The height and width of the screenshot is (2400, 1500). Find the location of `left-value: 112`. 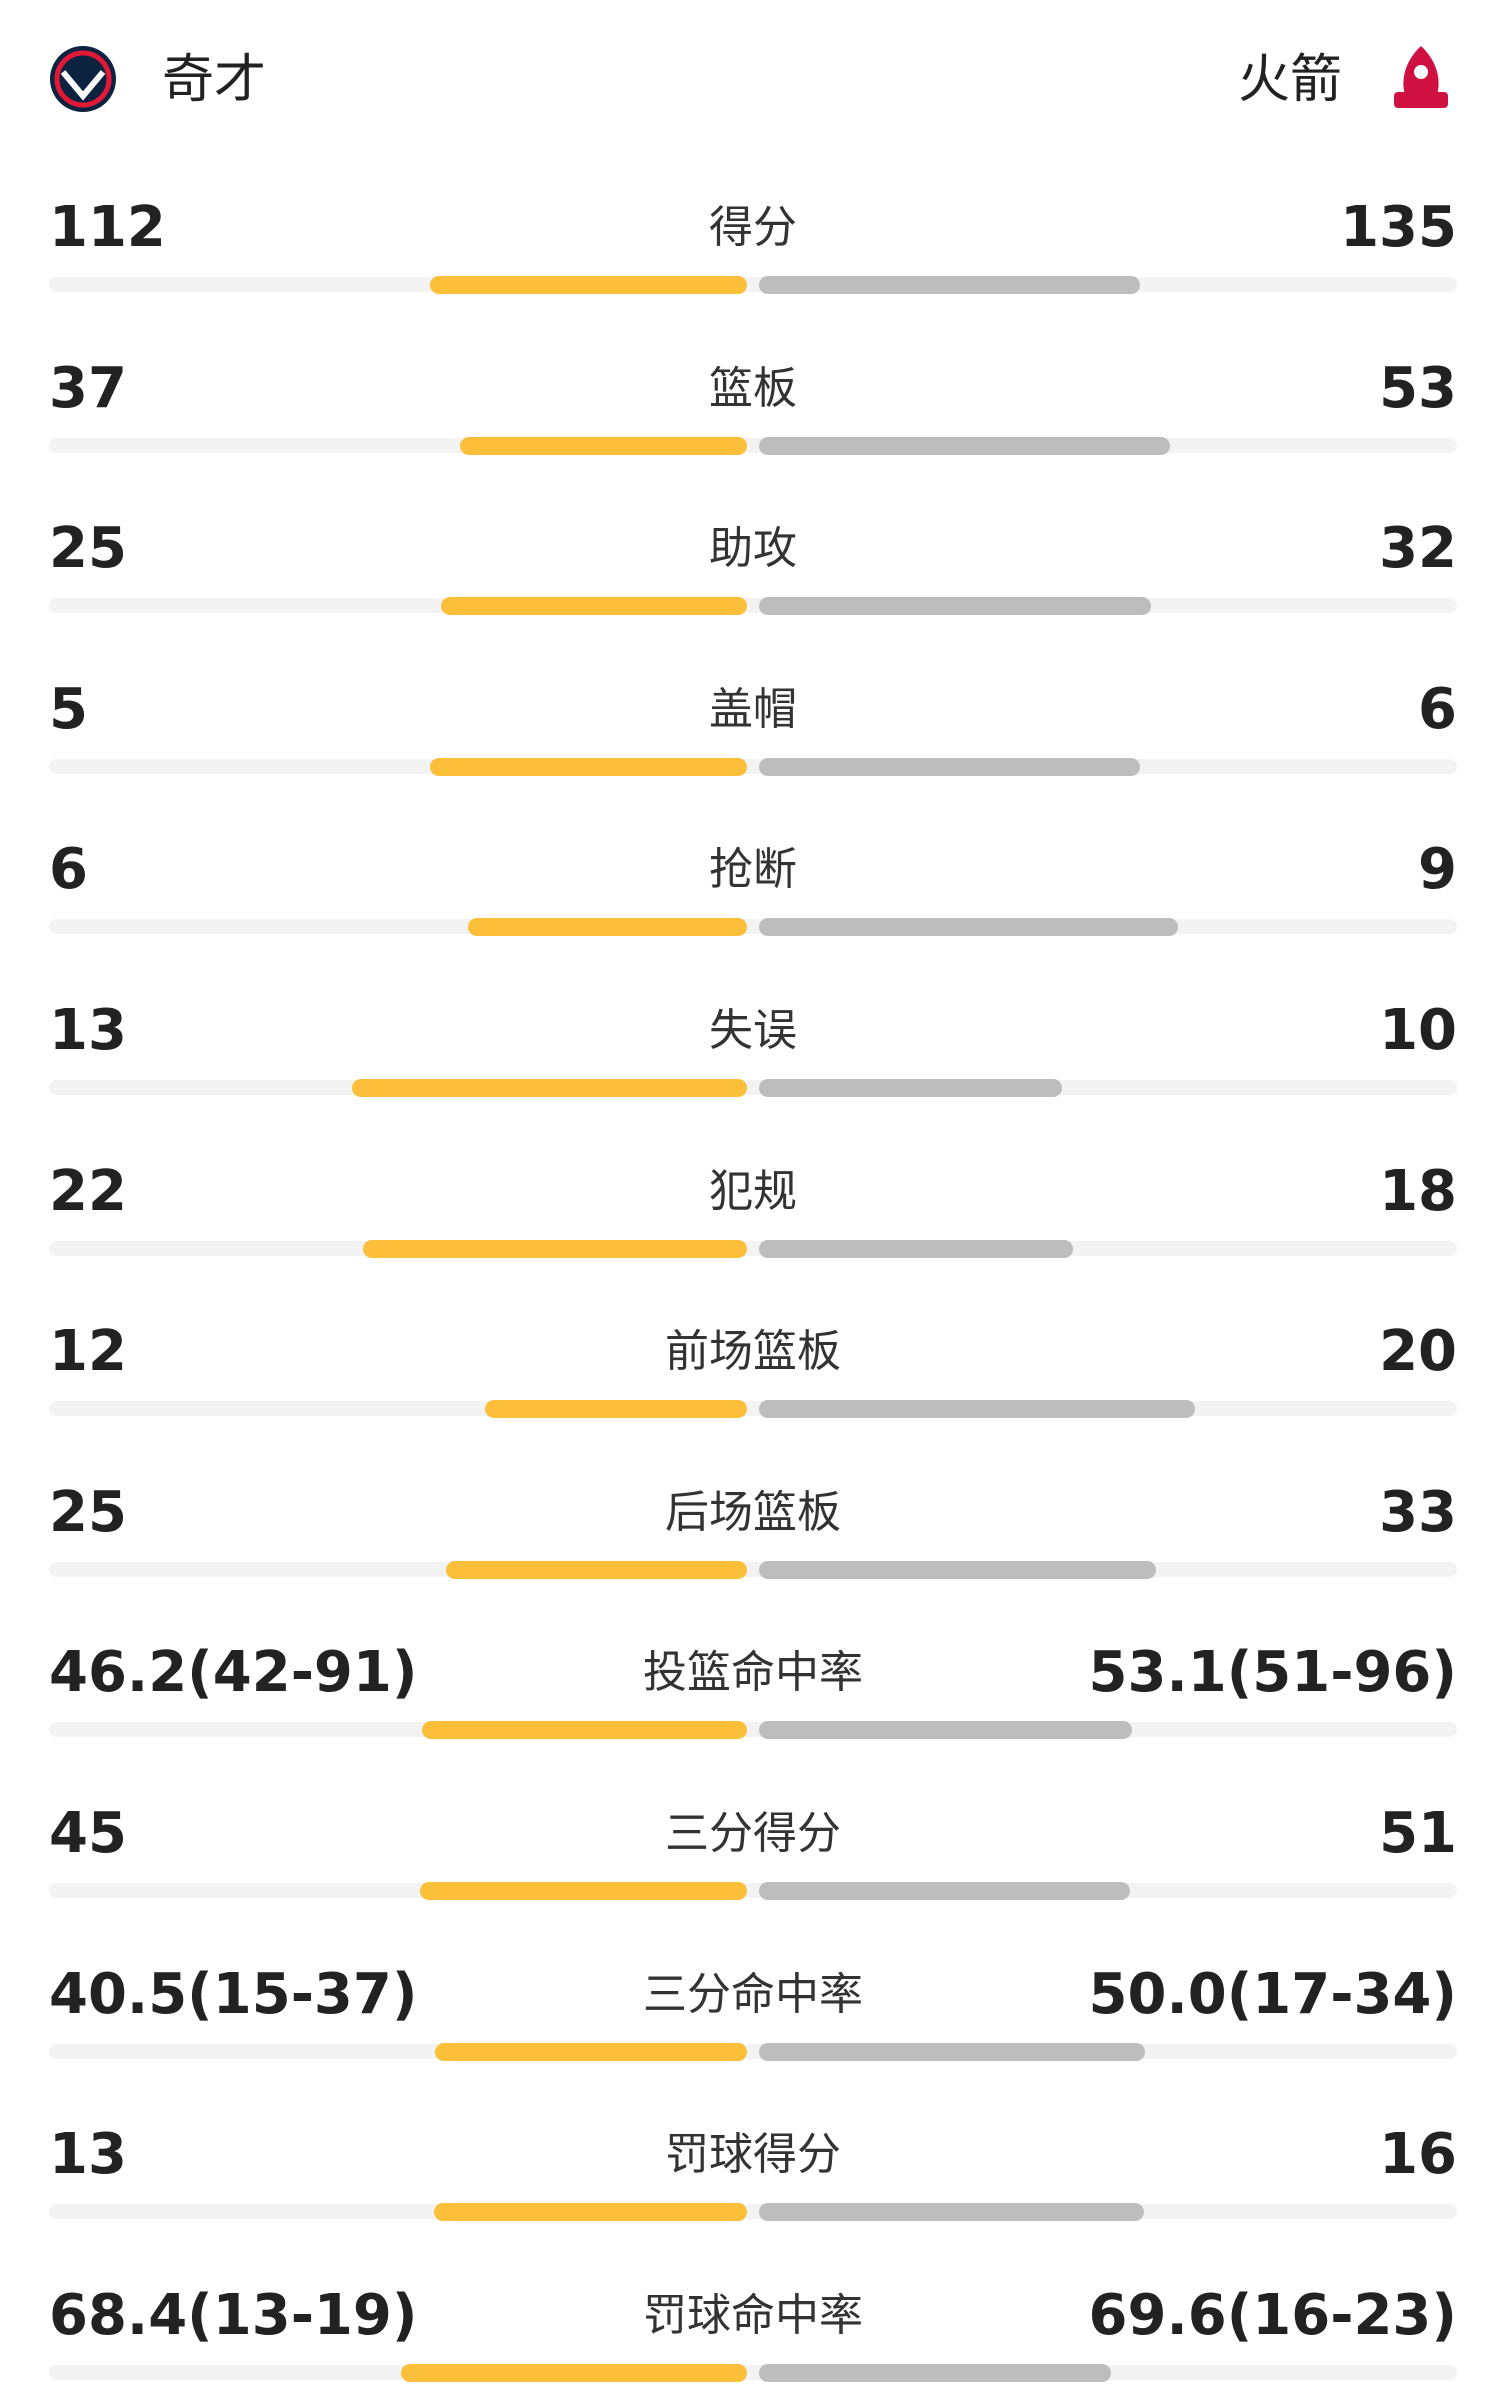

left-value: 112 is located at coordinates (107, 227).